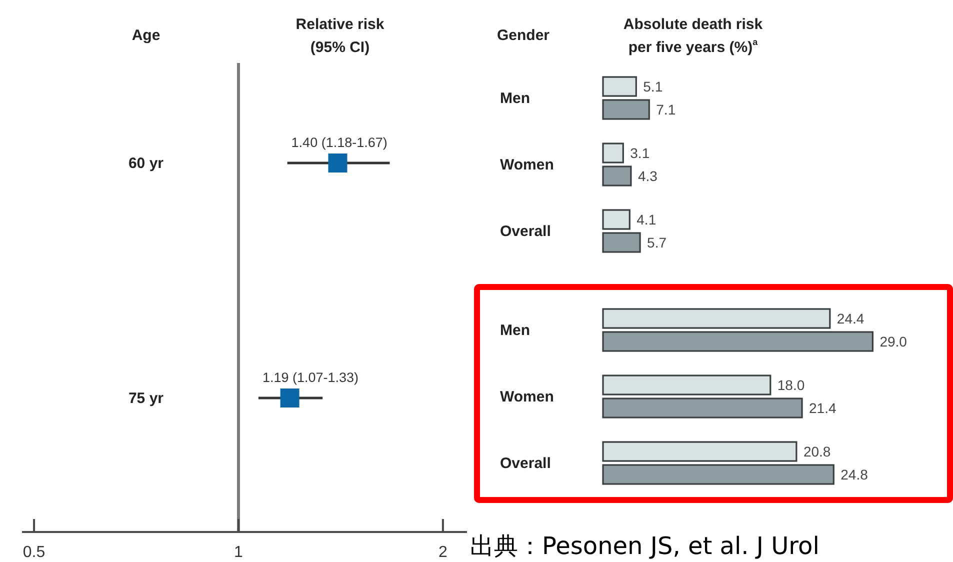 The image size is (953, 562). What do you see at coordinates (653, 86) in the screenshot?
I see `data-label: 5.1` at bounding box center [653, 86].